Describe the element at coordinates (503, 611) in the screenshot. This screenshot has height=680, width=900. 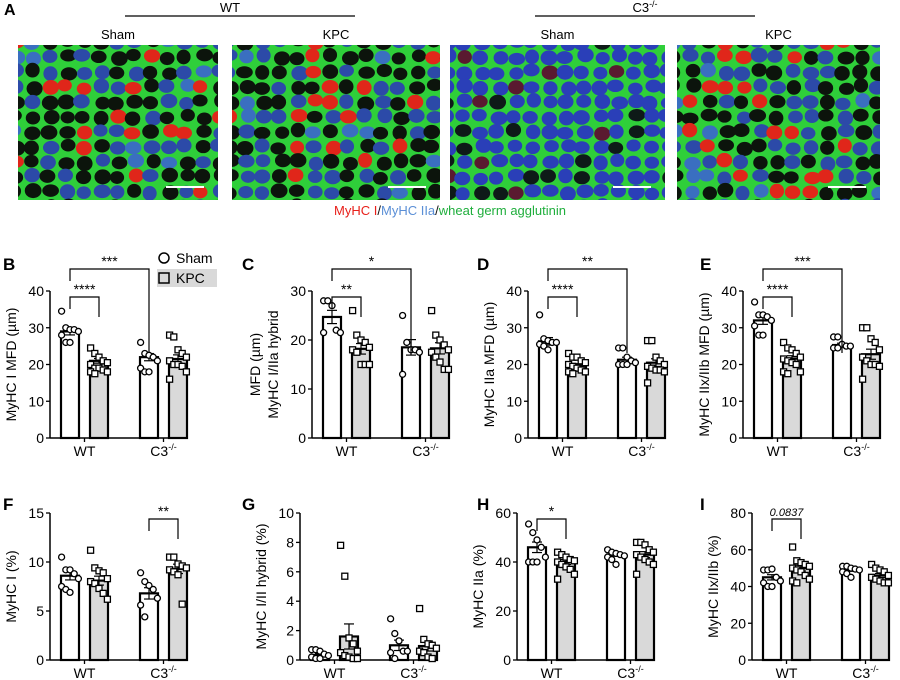
I see `y-tick-label: 20` at that location.